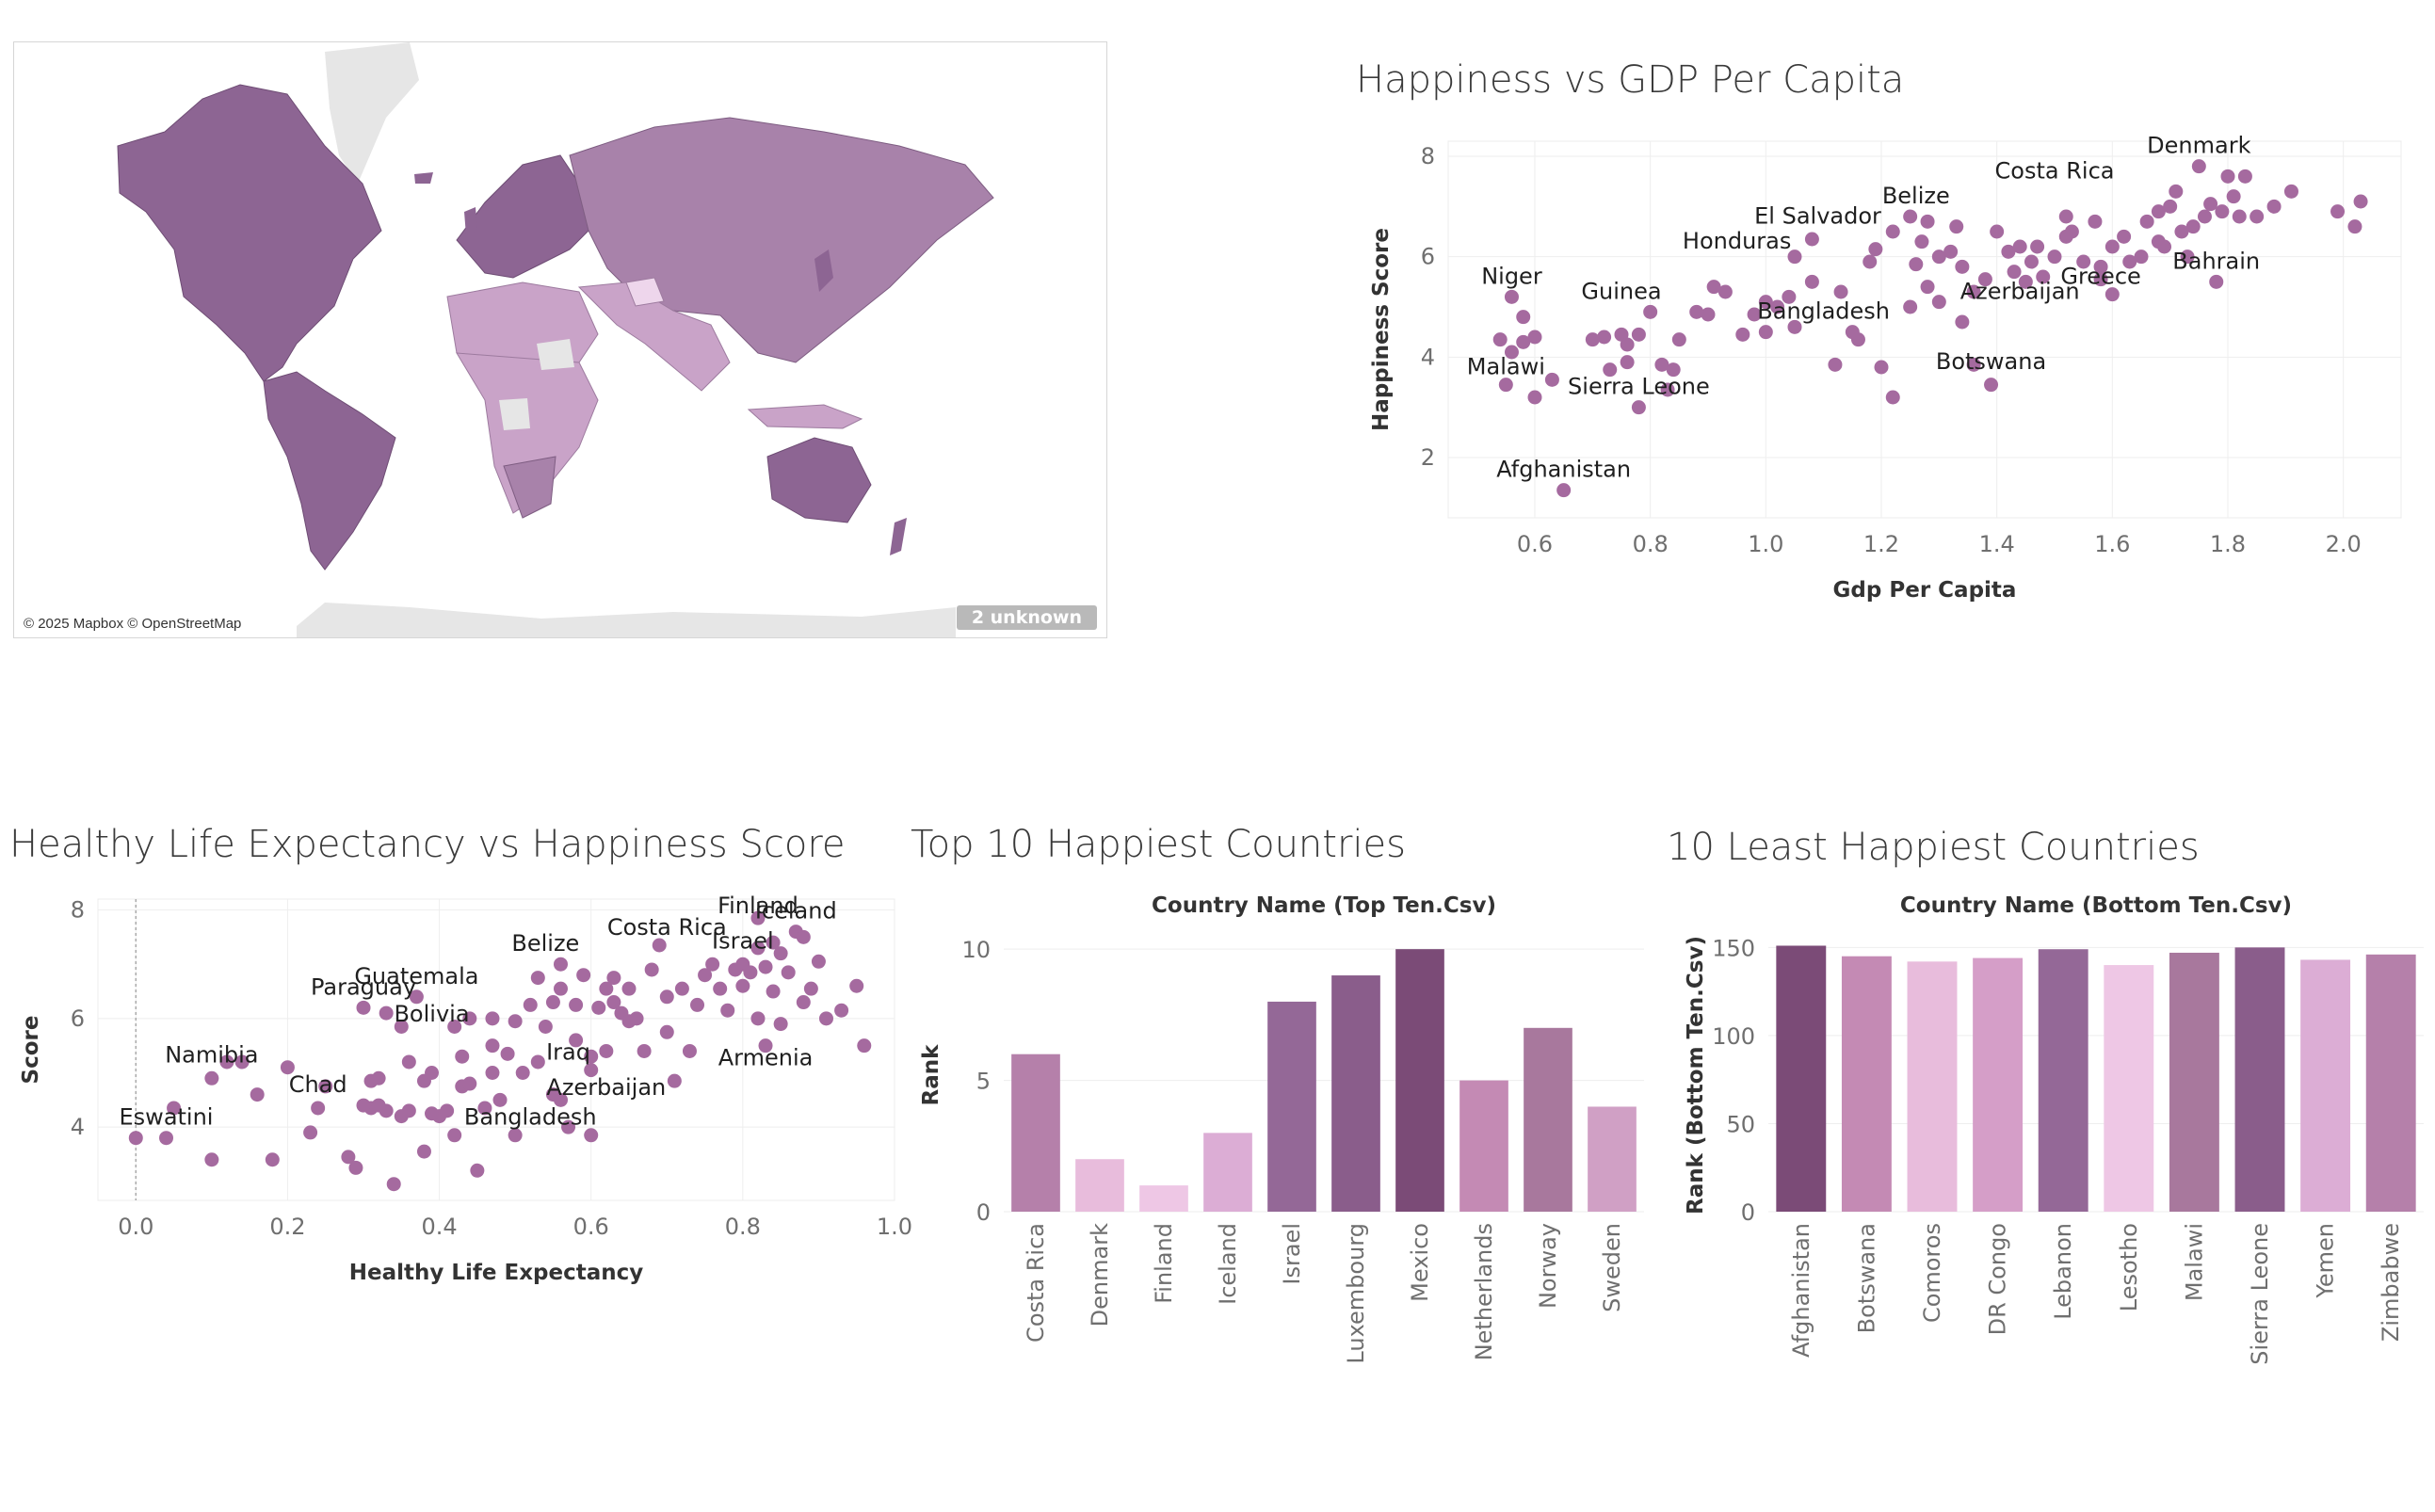 This screenshot has width=2435, height=1512. What do you see at coordinates (1924, 329) in the screenshot?
I see `plot-area` at bounding box center [1924, 329].